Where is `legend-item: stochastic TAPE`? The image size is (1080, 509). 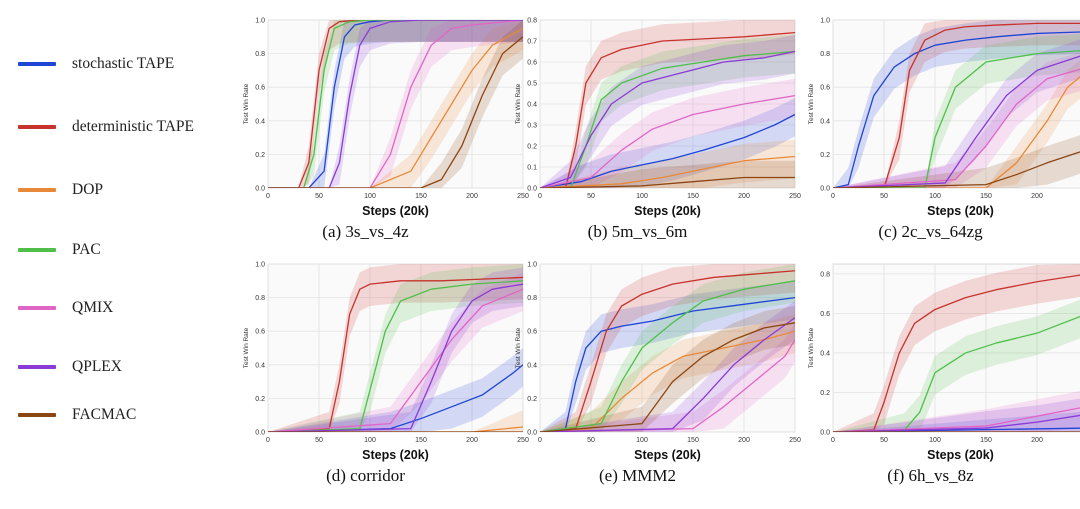 legend-item: stochastic TAPE is located at coordinates (96, 64).